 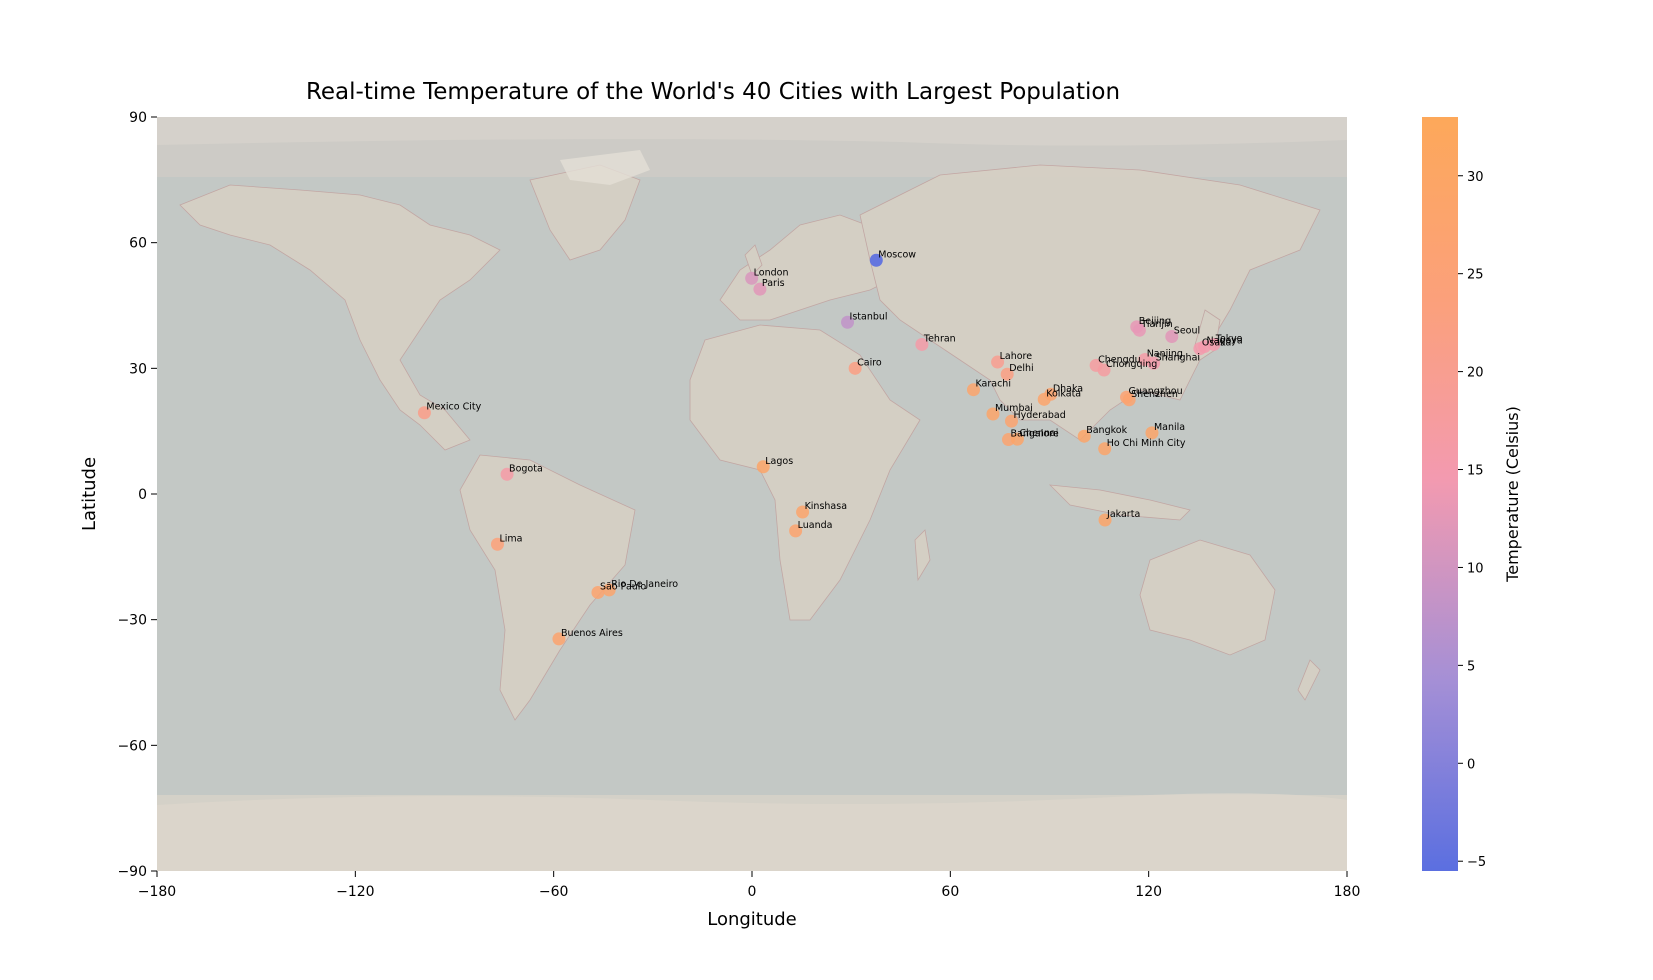 I want to click on city-label-osaka: Osaka, so click(x=1216, y=343).